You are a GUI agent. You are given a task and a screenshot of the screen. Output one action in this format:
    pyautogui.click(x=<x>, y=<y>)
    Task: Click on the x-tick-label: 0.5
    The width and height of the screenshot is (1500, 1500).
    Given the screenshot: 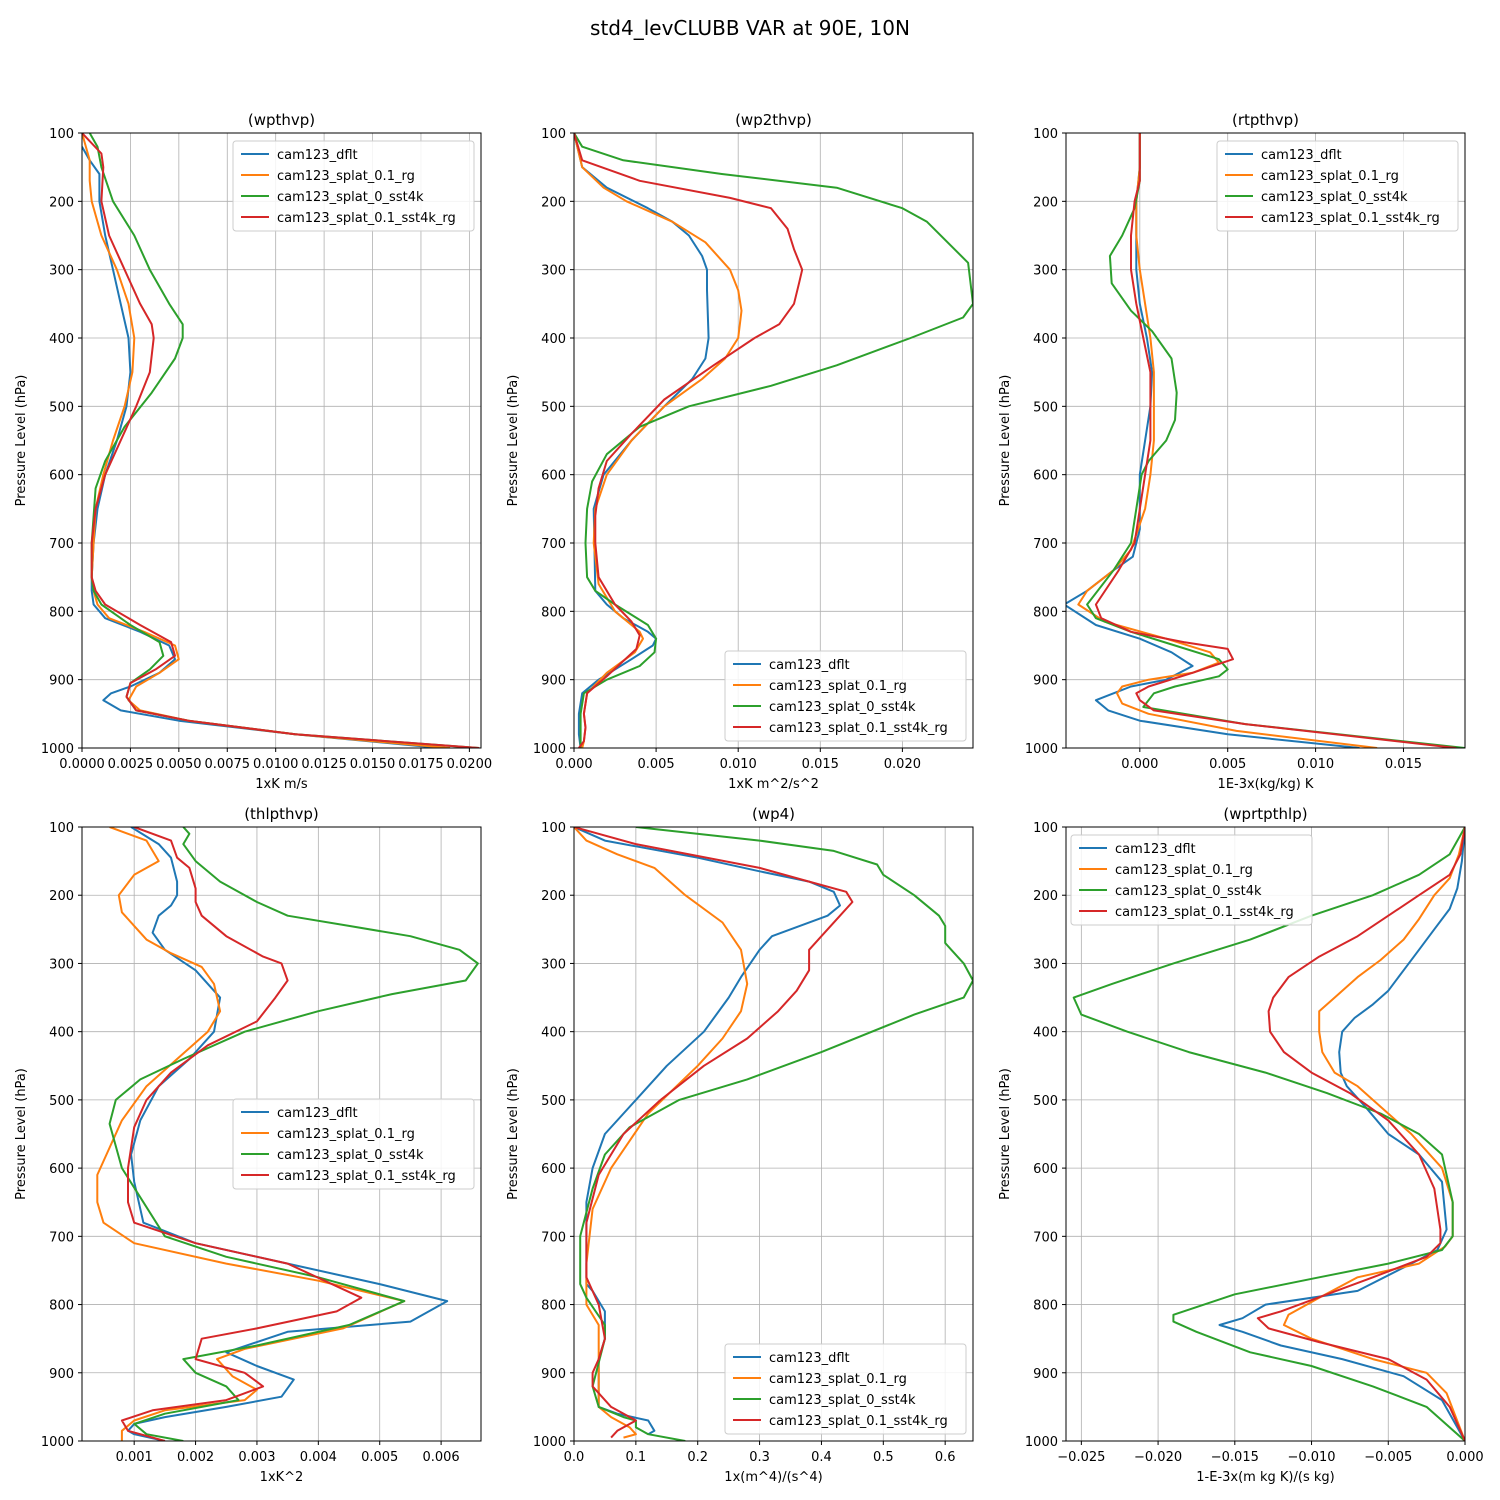 What is the action you would take?
    pyautogui.click(x=883, y=1457)
    